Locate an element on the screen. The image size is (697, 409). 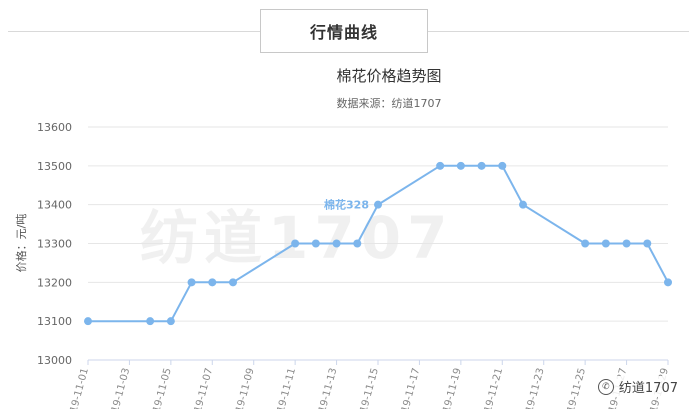
watermark-text: 纺道1707 is located at coordinates (296, 238).